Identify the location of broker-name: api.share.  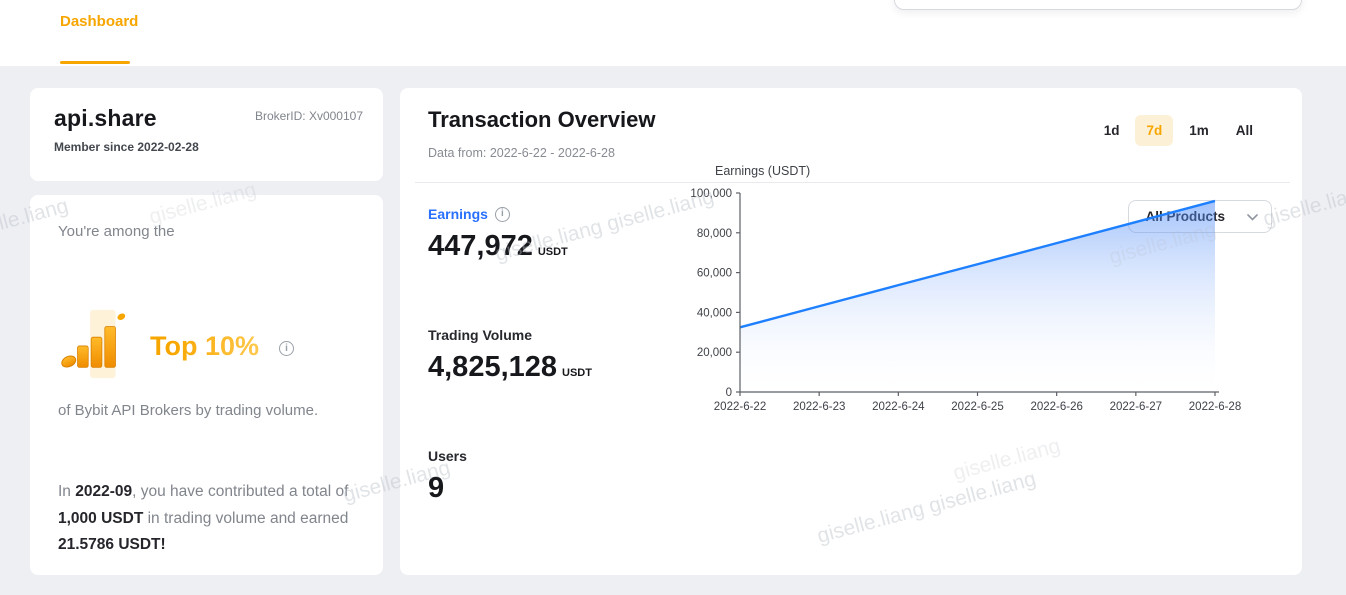
(105, 118).